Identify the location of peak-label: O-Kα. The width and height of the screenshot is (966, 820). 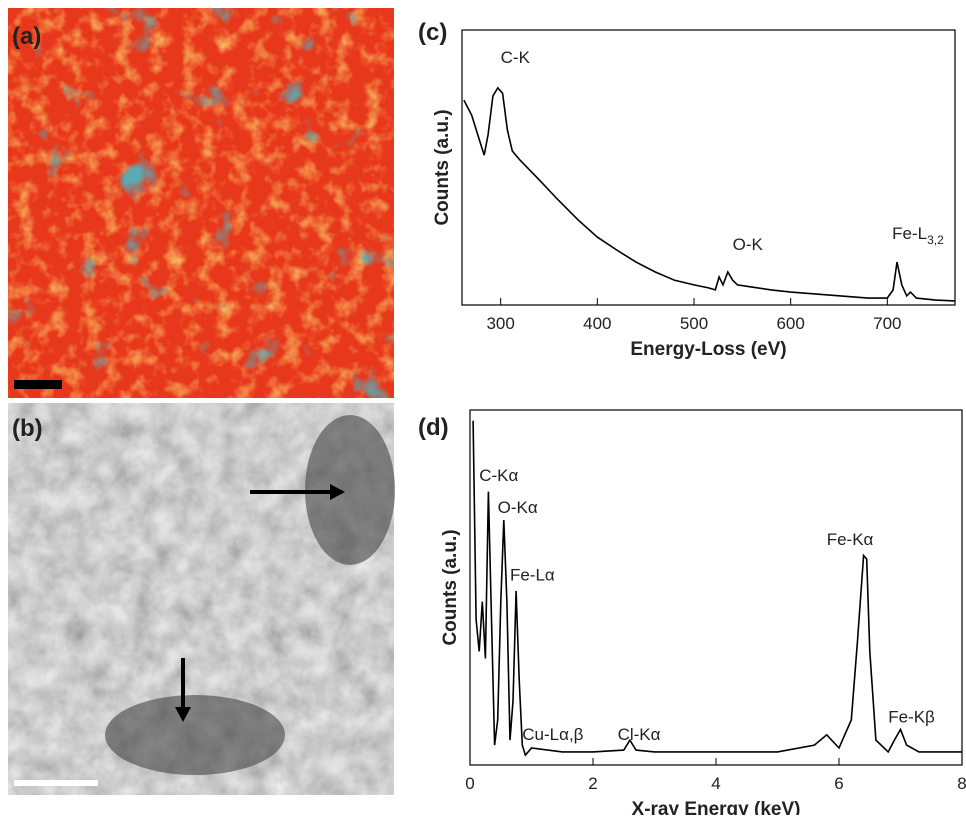
(518, 507).